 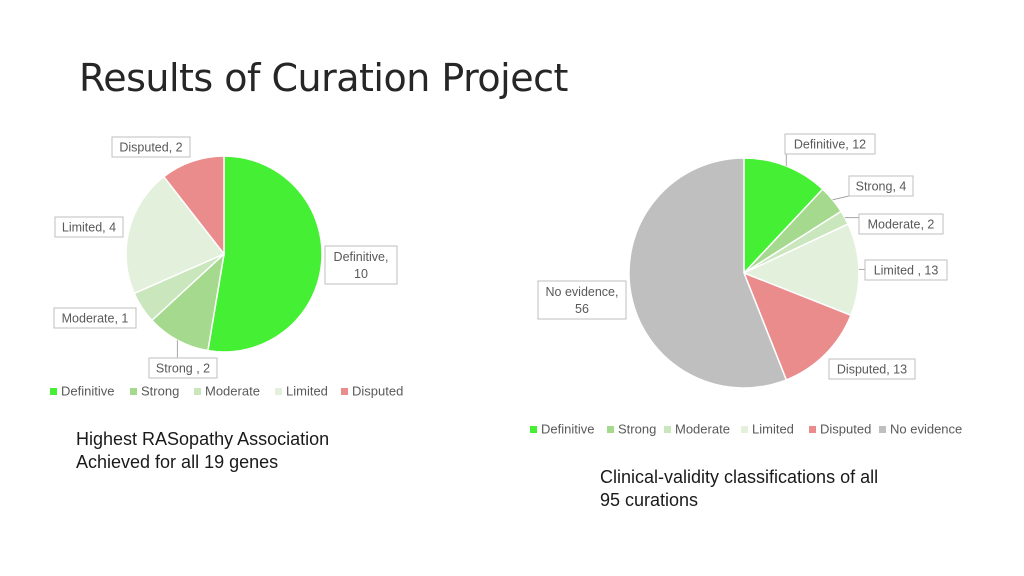 What do you see at coordinates (882, 429) in the screenshot?
I see `legend-swatch-no-evidence` at bounding box center [882, 429].